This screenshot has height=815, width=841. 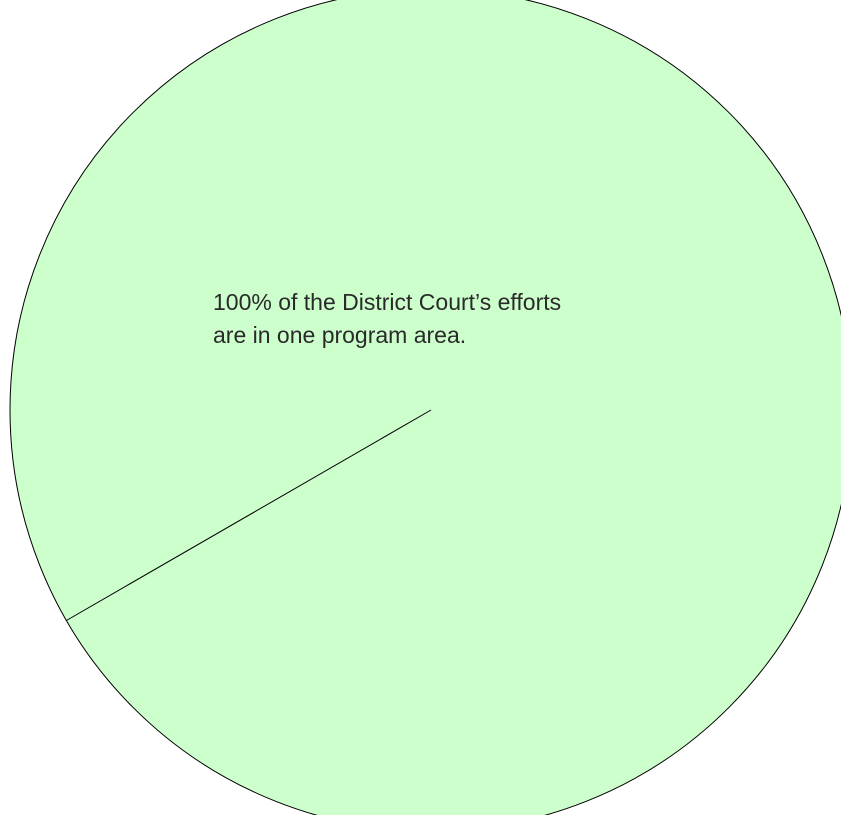 What do you see at coordinates (340, 335) in the screenshot?
I see `annotation-line-2: are in one program area.` at bounding box center [340, 335].